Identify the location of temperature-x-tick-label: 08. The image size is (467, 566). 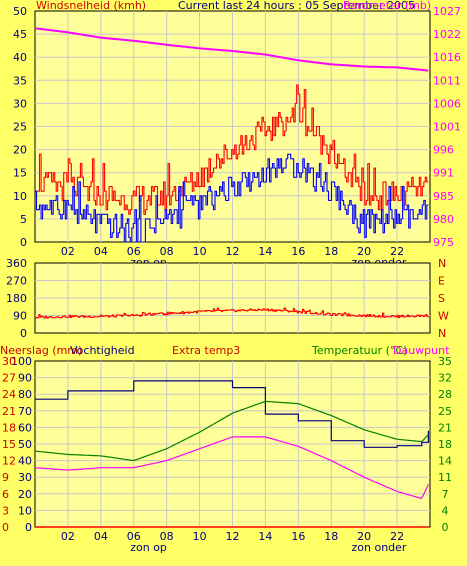
(167, 536).